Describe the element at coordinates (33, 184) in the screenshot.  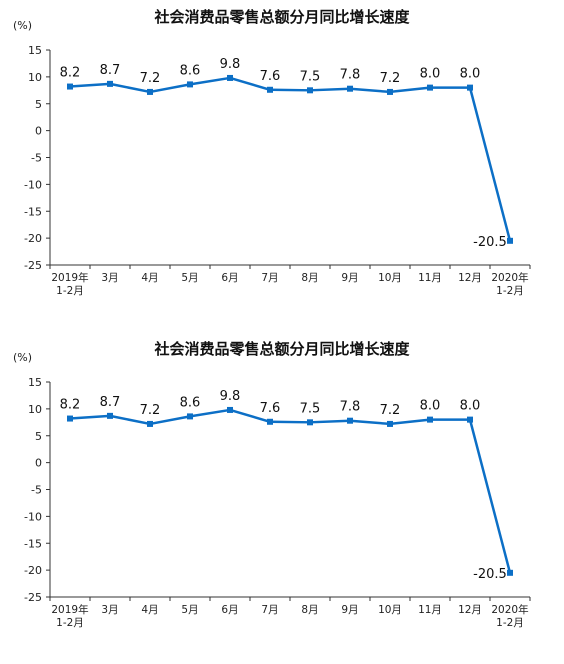
I see `chart-1-y-tick-label: -10` at that location.